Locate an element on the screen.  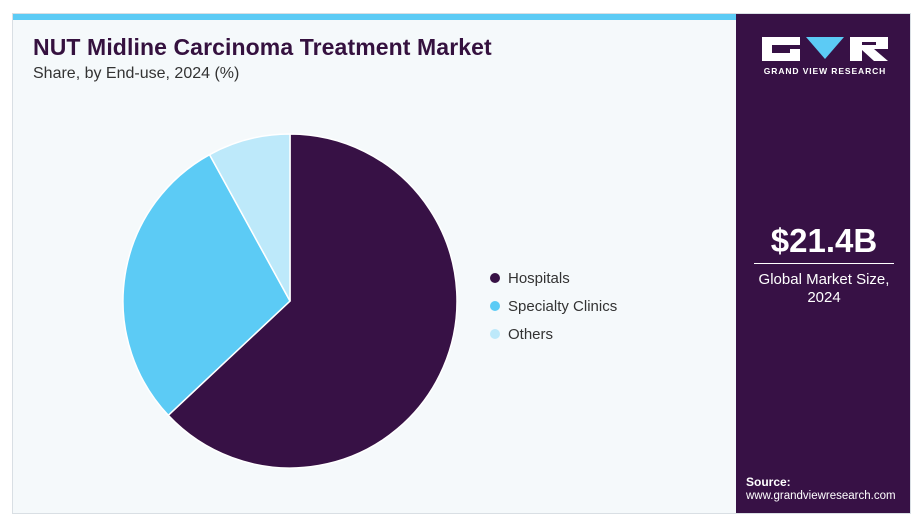
source-link: www.grandviewresearch.com is located at coordinates (821, 496).